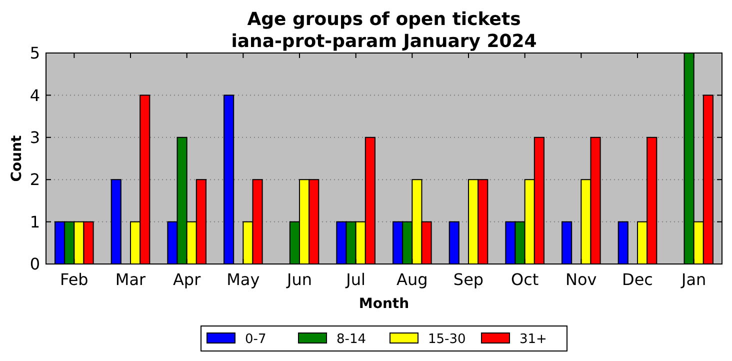 Image resolution: width=732 pixels, height=361 pixels. I want to click on y-tick-label: 5, so click(35, 53).